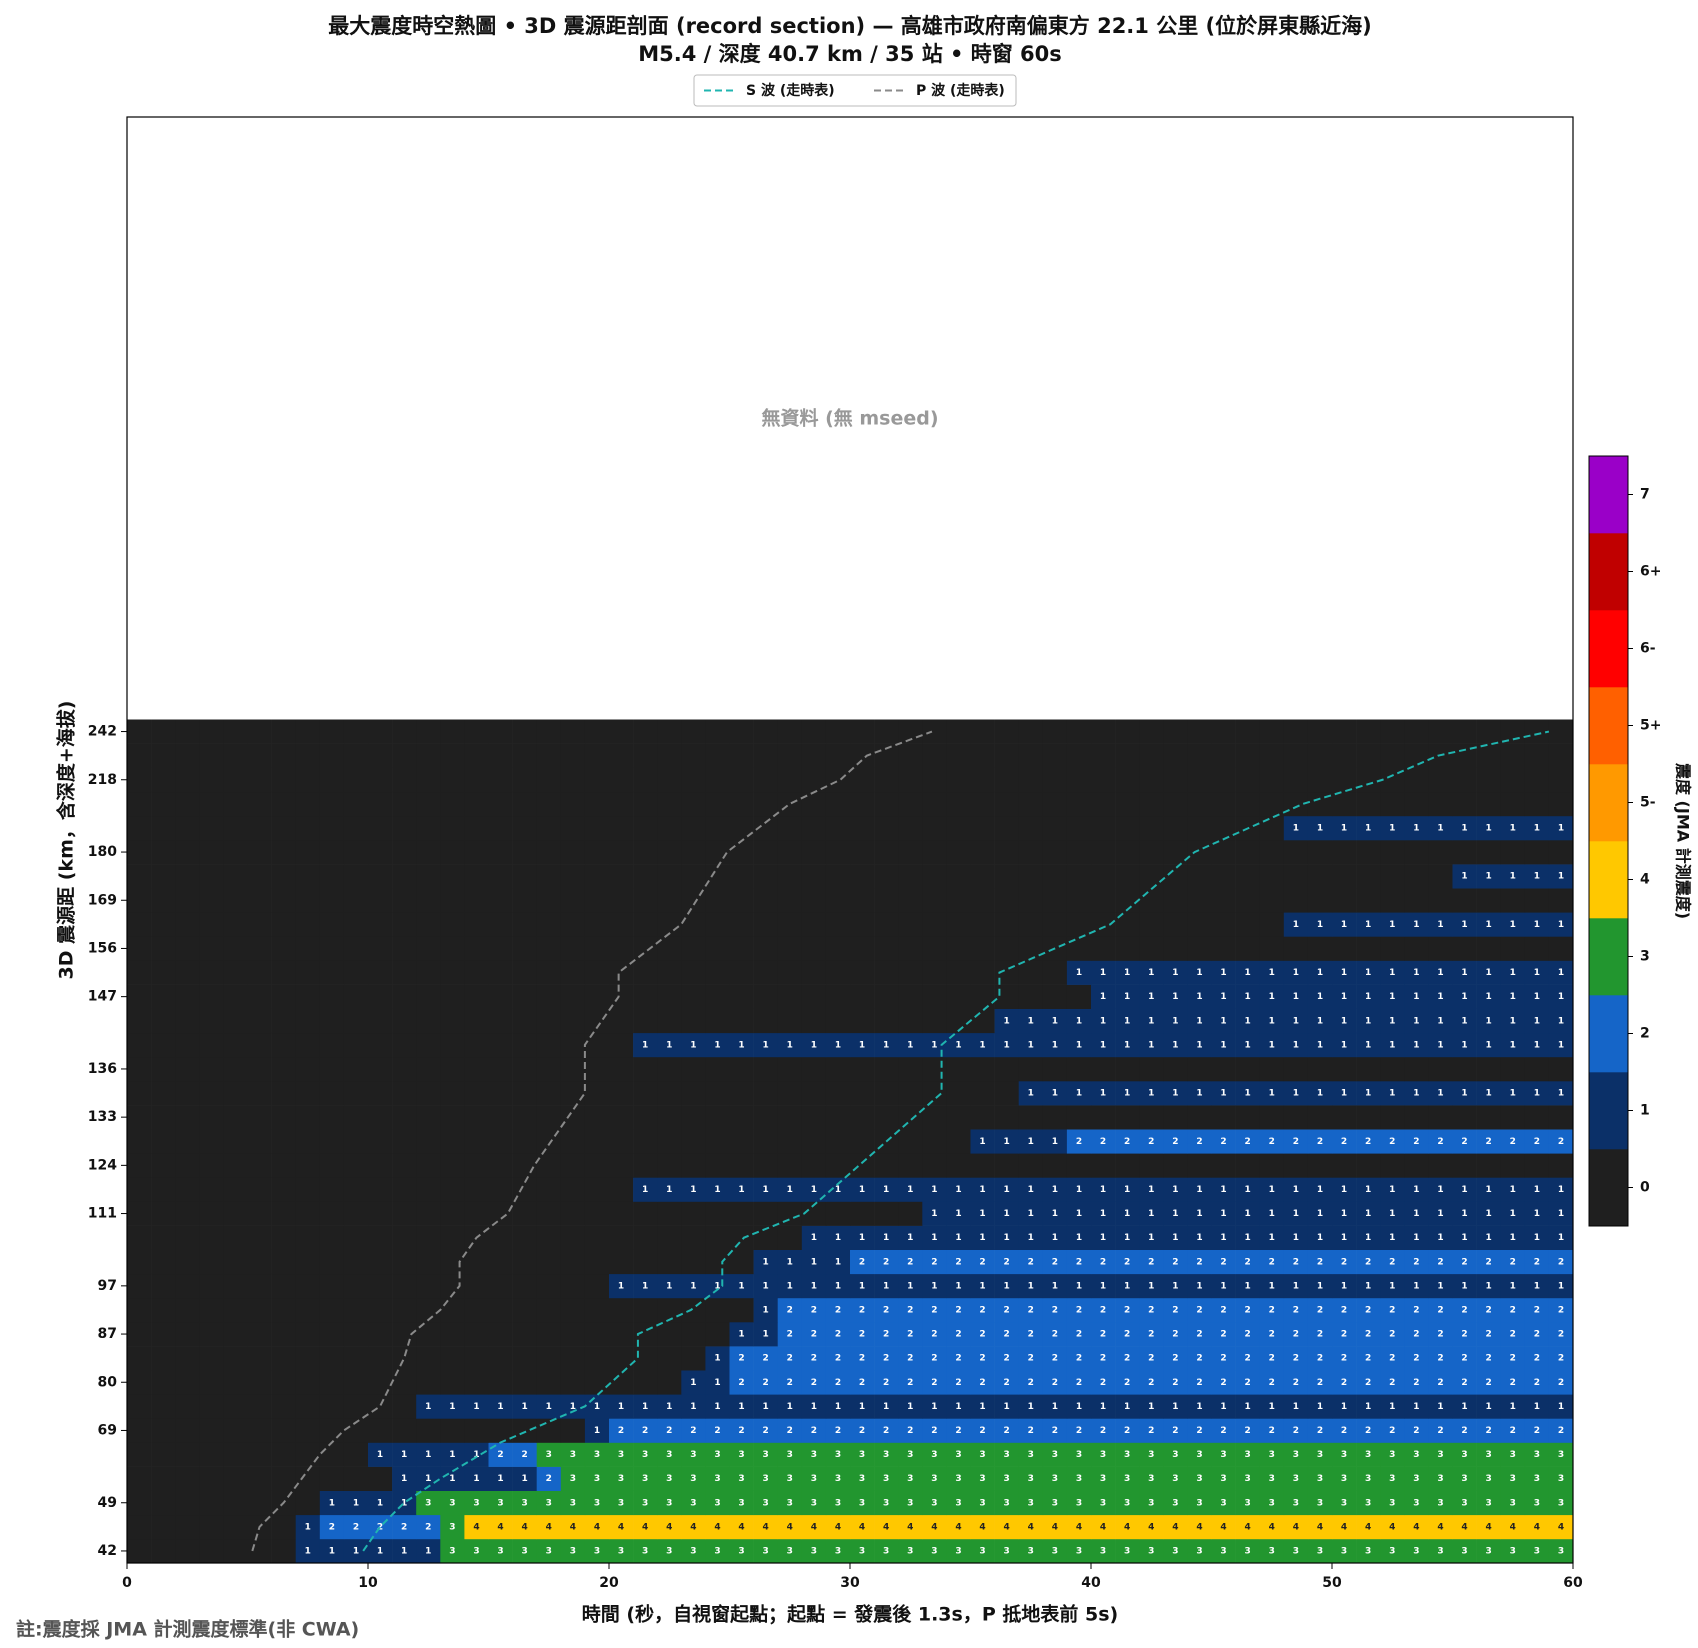 The image size is (1698, 1648). I want to click on colorbar-segment, so click(1608, 495).